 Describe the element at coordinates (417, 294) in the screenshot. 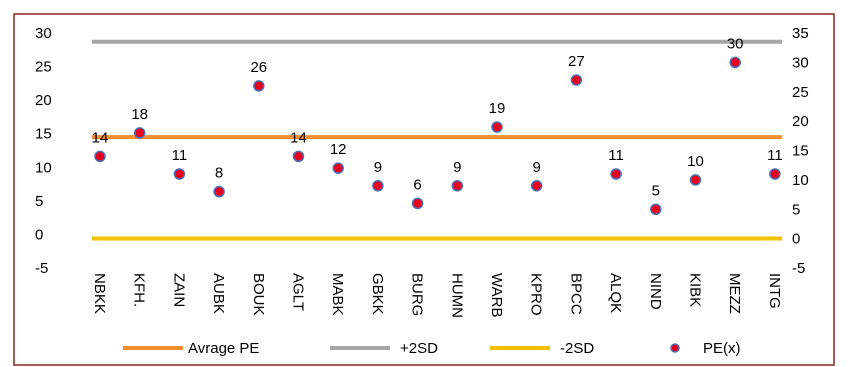

I see `category-label: BURG` at that location.